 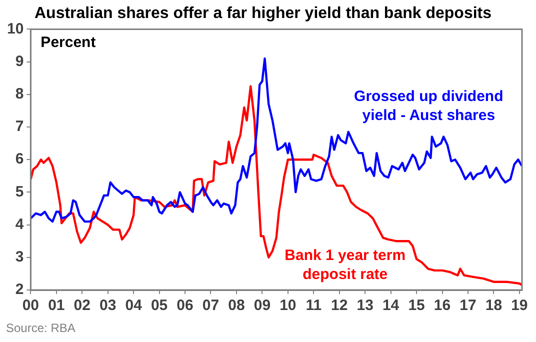 I want to click on y-tick-label: 4, so click(x=19, y=224).